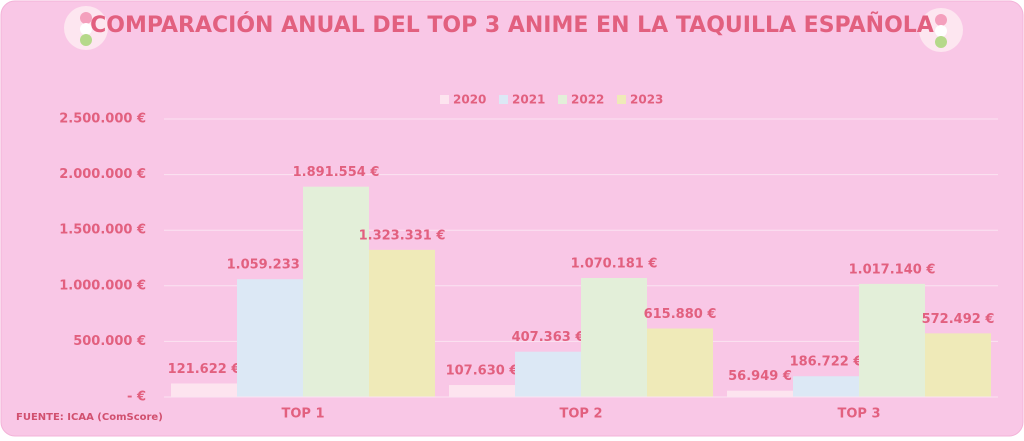 Image resolution: width=1024 pixels, height=441 pixels. Describe the element at coordinates (102, 119) in the screenshot. I see `y-tick-label: 2.500.000 €` at that location.